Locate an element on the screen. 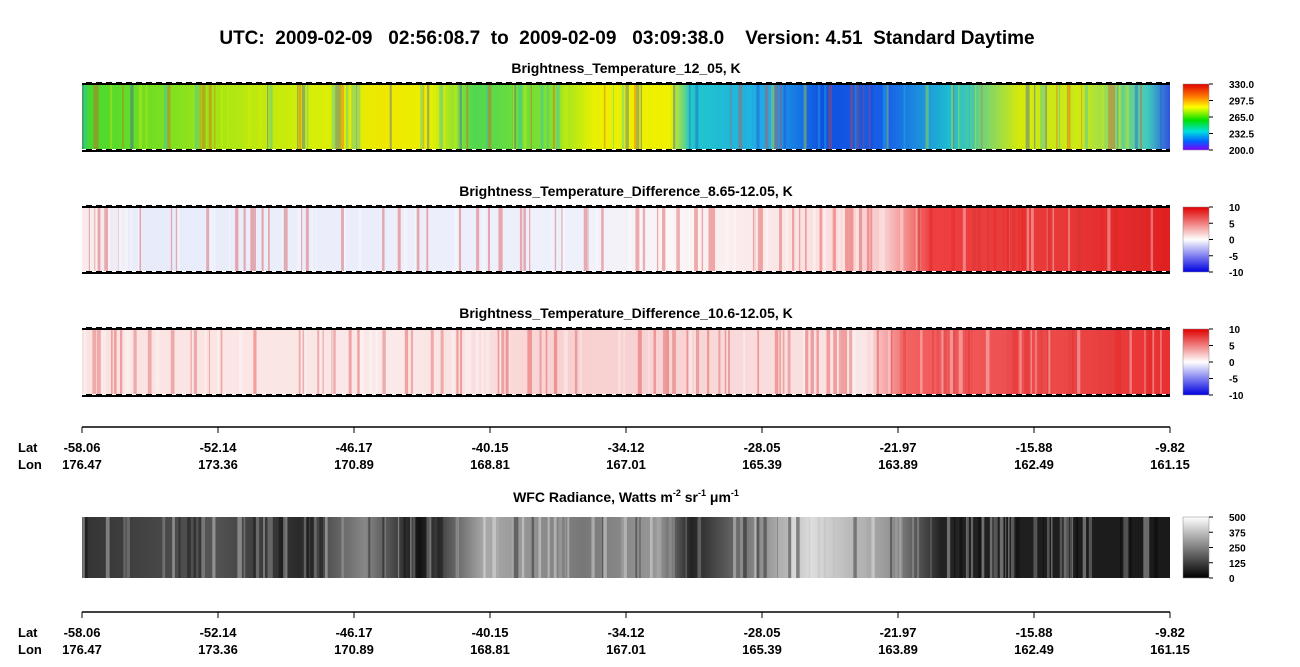 The width and height of the screenshot is (1300, 667). lon-axis-label: Lon is located at coordinates (30, 649).